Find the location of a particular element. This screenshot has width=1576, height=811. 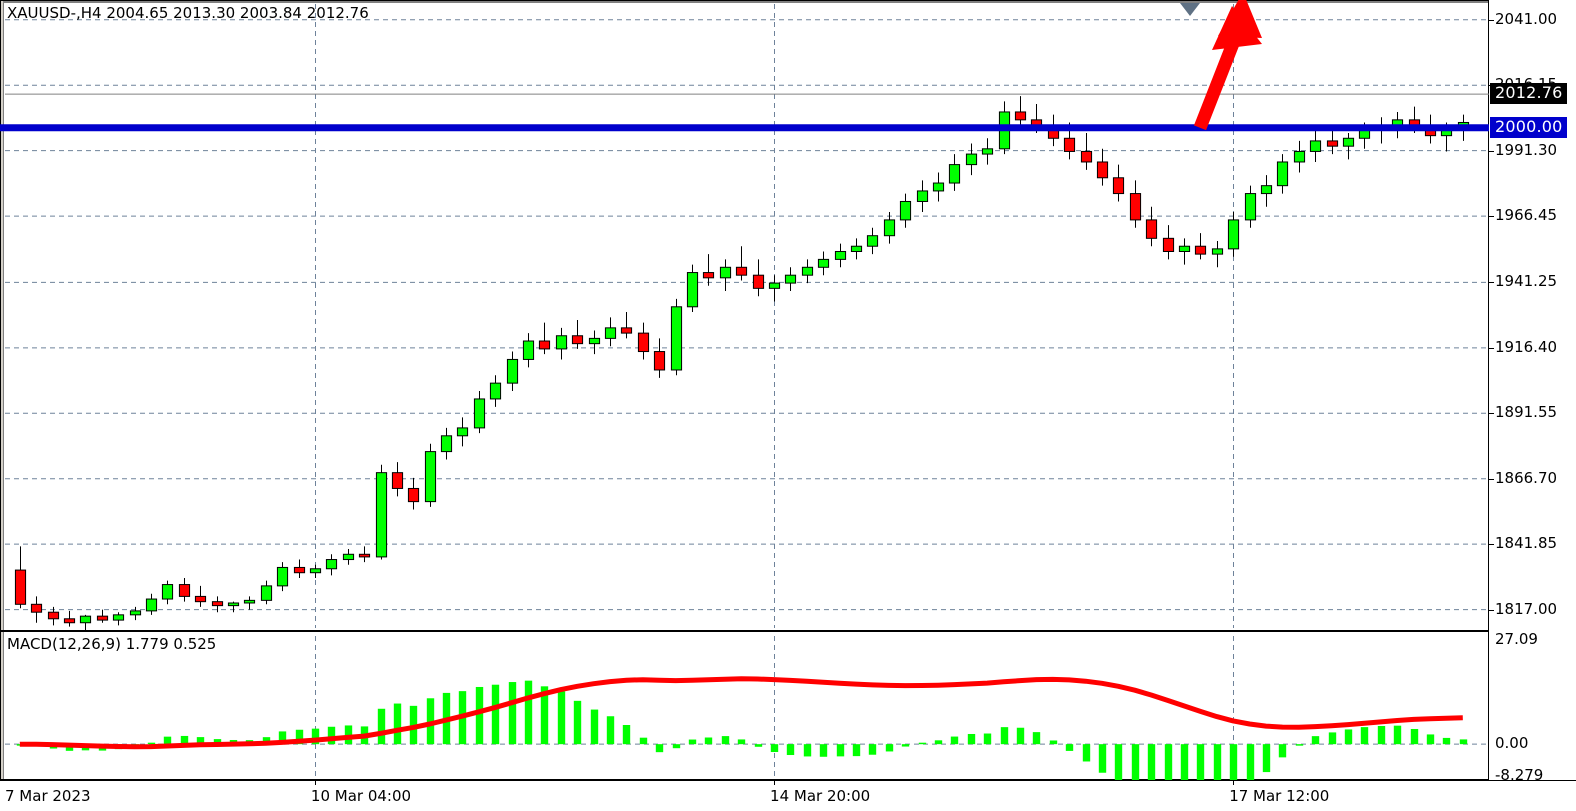

price-axis-tick: 1941.25 is located at coordinates (1526, 281).